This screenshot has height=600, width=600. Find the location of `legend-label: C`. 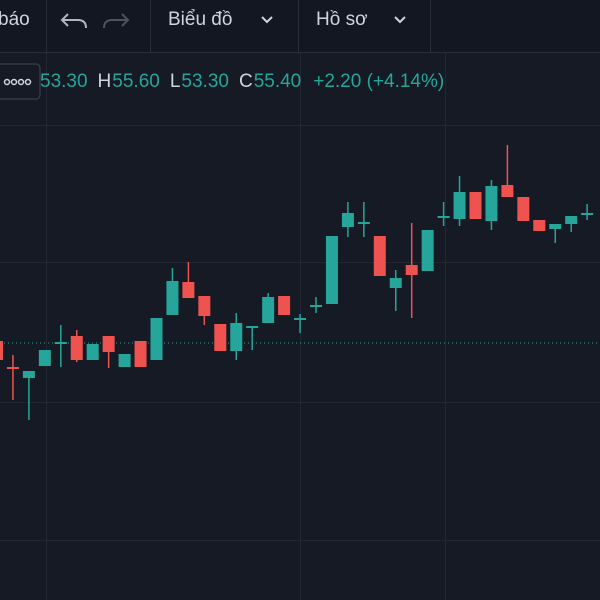

legend-label: C is located at coordinates (246, 81).